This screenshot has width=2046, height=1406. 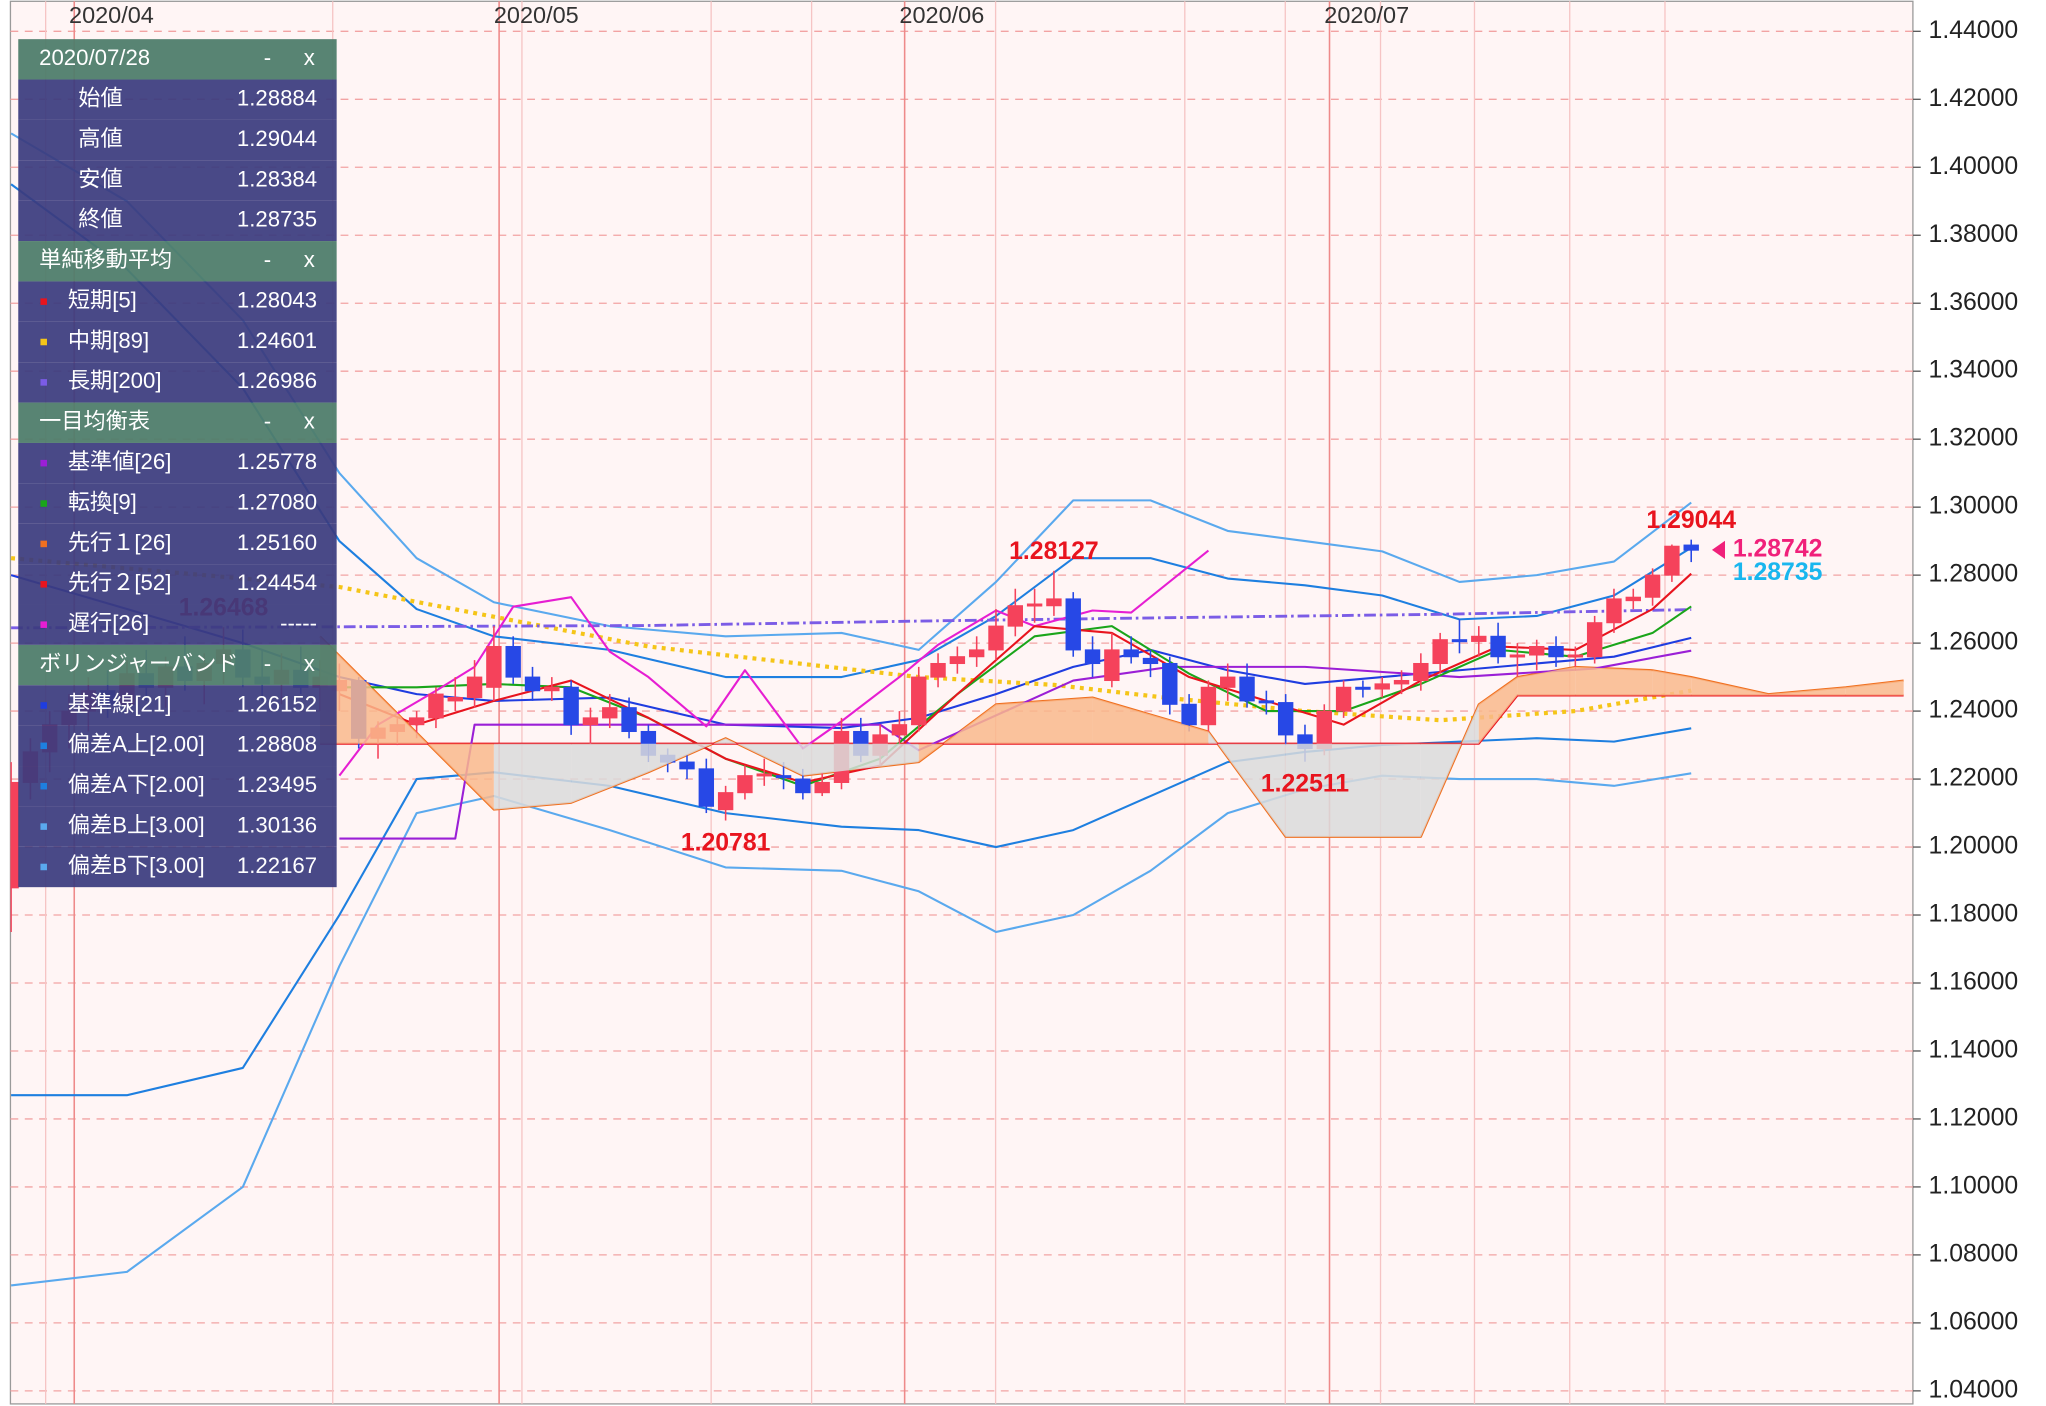 What do you see at coordinates (1974, 506) in the screenshot?
I see `y-tick-label: 1.30000` at bounding box center [1974, 506].